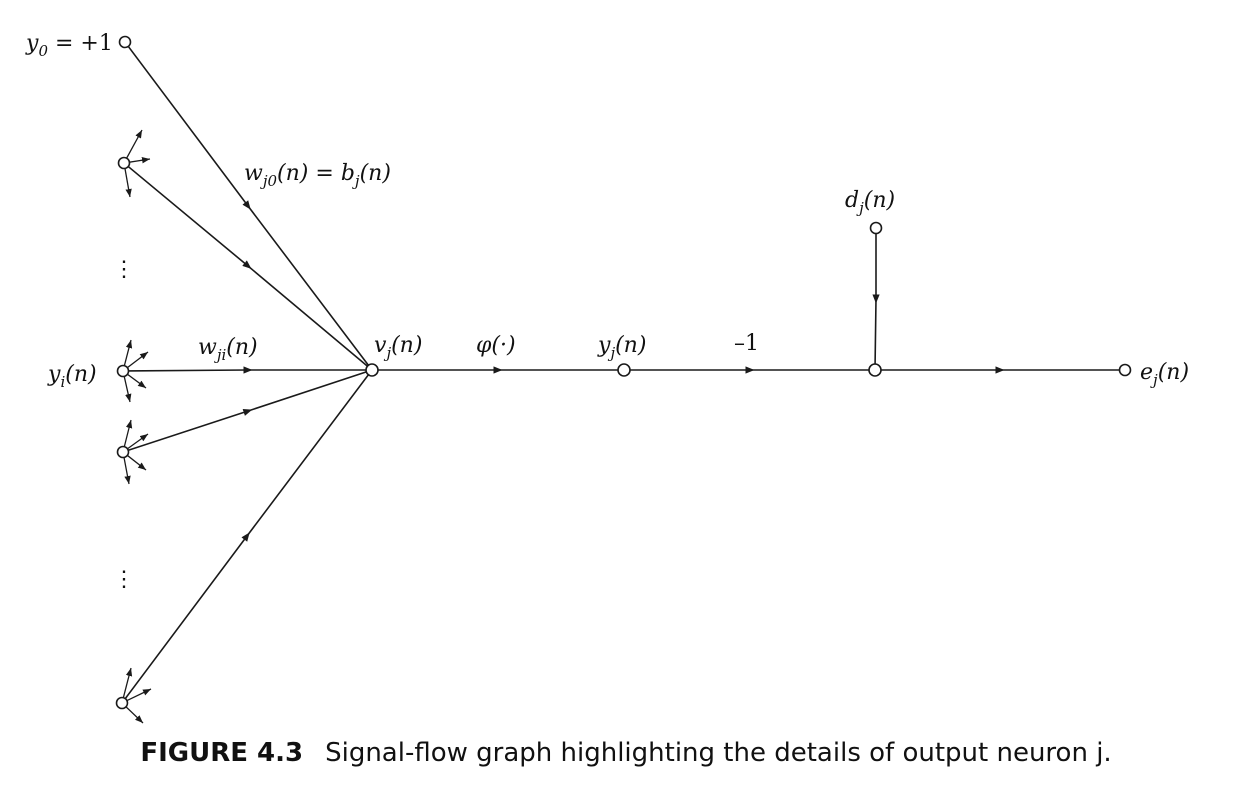 The height and width of the screenshot is (806, 1252). Describe the element at coordinates (222, 753) in the screenshot. I see `figure-number: FIGURE 4.3` at that location.